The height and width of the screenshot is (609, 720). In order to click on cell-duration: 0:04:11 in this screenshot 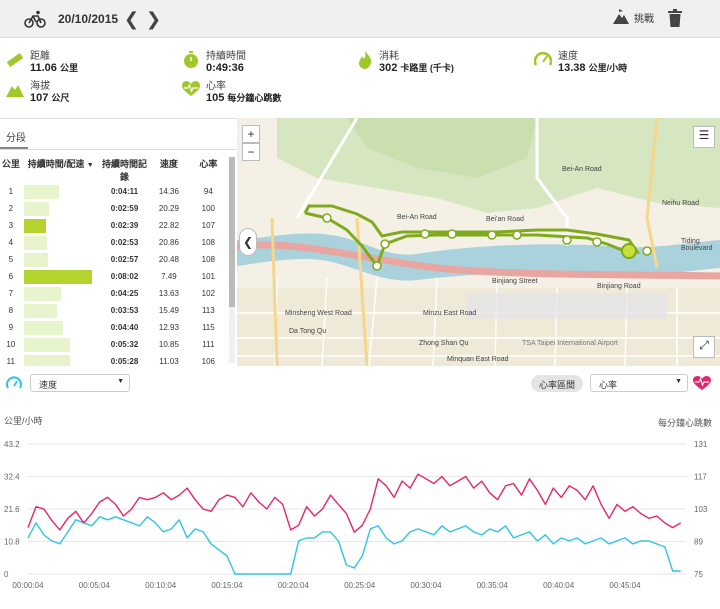, I will do `click(124, 191)`.